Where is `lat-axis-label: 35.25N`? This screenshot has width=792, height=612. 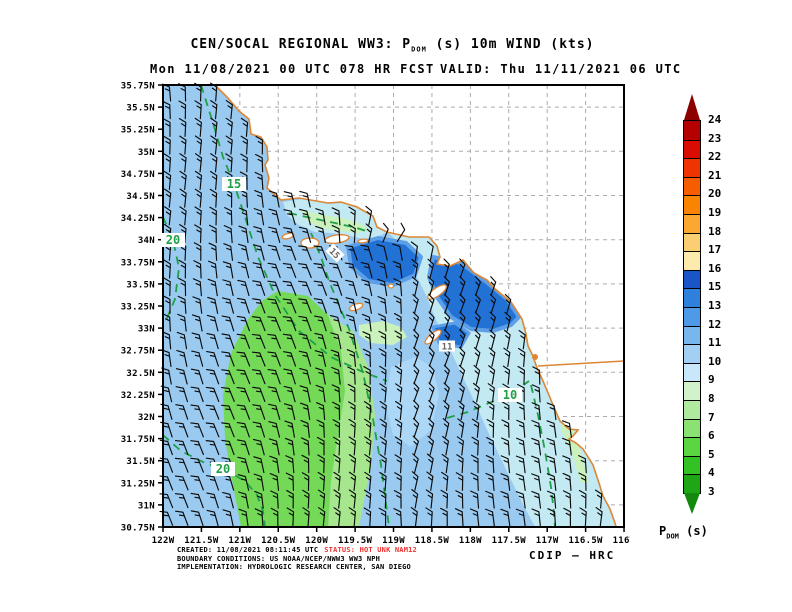
lat-axis-label: 35.25N is located at coordinates (138, 131).